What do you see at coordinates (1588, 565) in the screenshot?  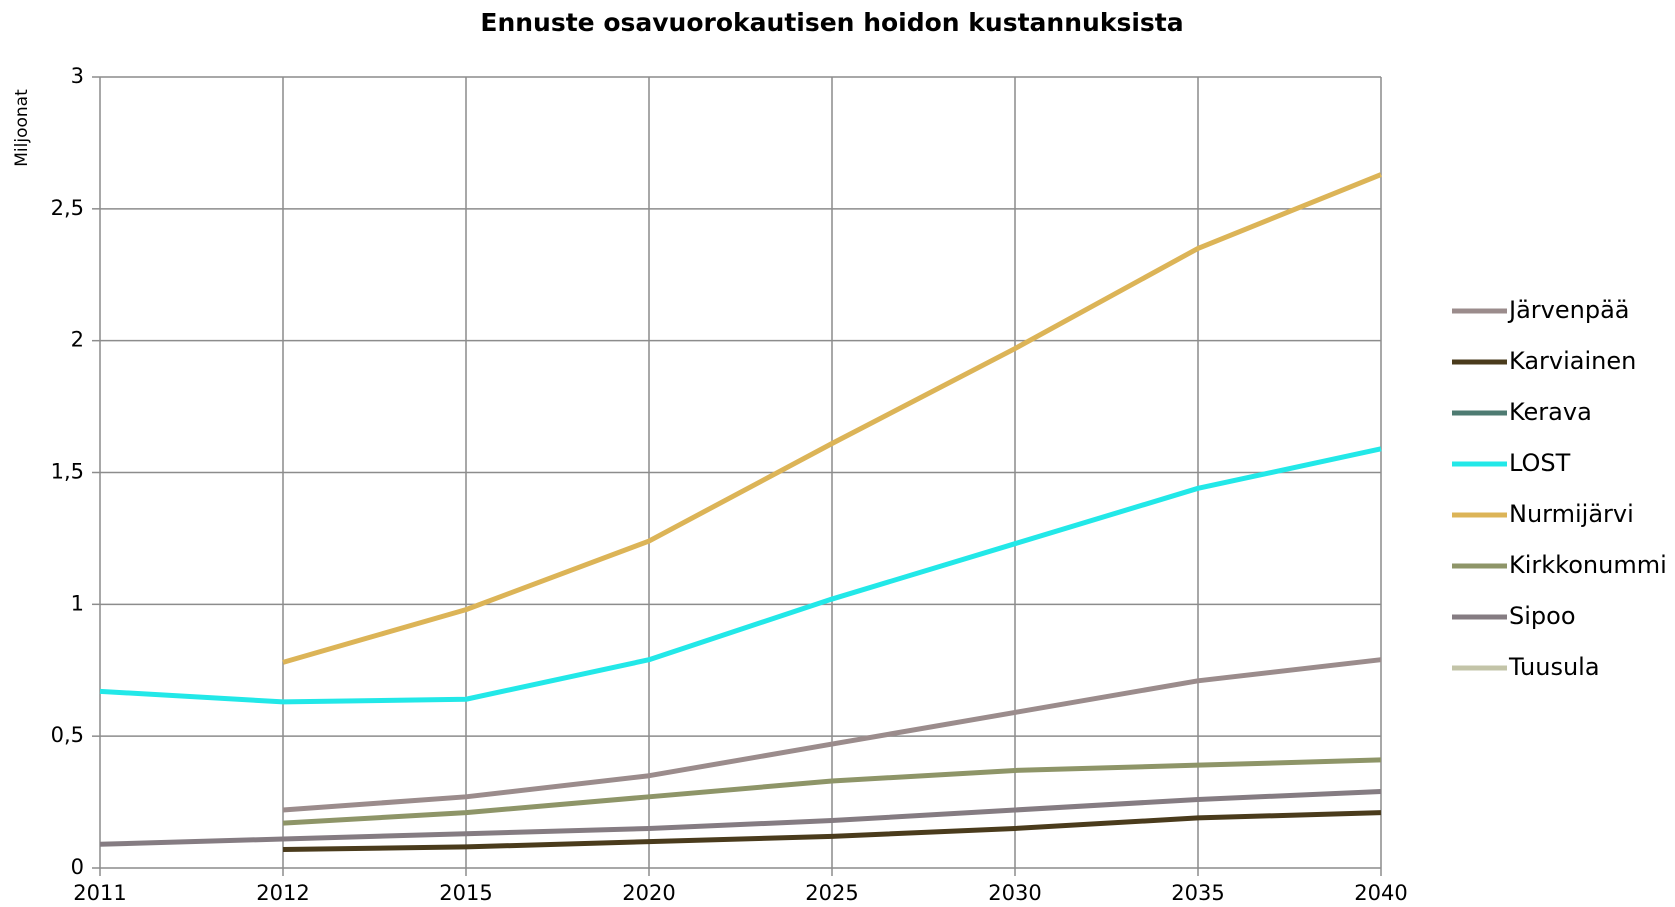 I see `legend-label: Kirkkonummi` at bounding box center [1588, 565].